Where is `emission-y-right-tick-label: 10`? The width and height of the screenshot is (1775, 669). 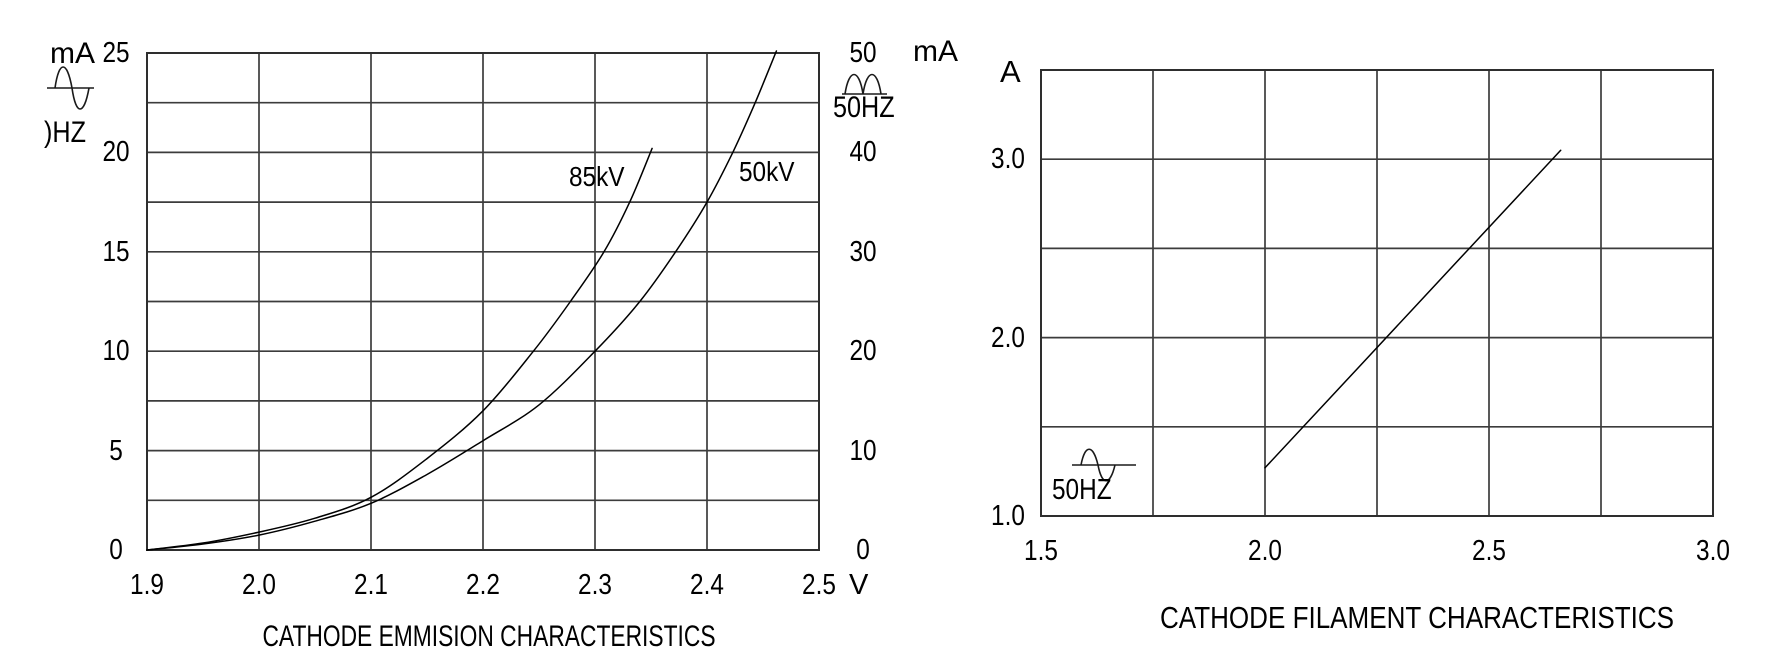 emission-y-right-tick-label: 10 is located at coordinates (863, 450).